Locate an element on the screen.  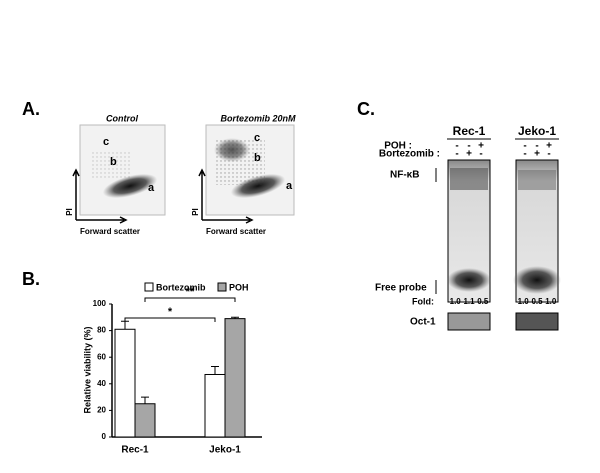
plot-title: Control is located at coordinates (122, 118).